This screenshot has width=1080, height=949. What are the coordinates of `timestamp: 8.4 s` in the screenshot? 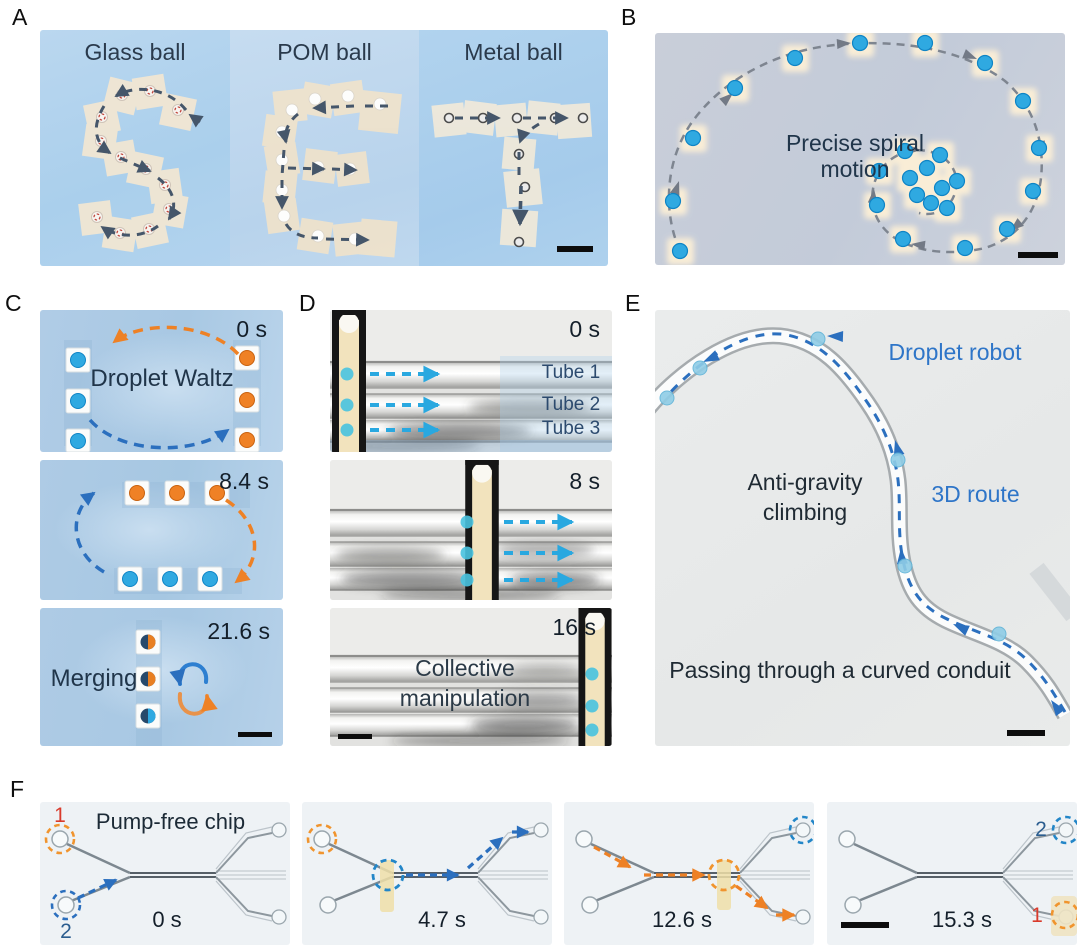 It's located at (244, 481).